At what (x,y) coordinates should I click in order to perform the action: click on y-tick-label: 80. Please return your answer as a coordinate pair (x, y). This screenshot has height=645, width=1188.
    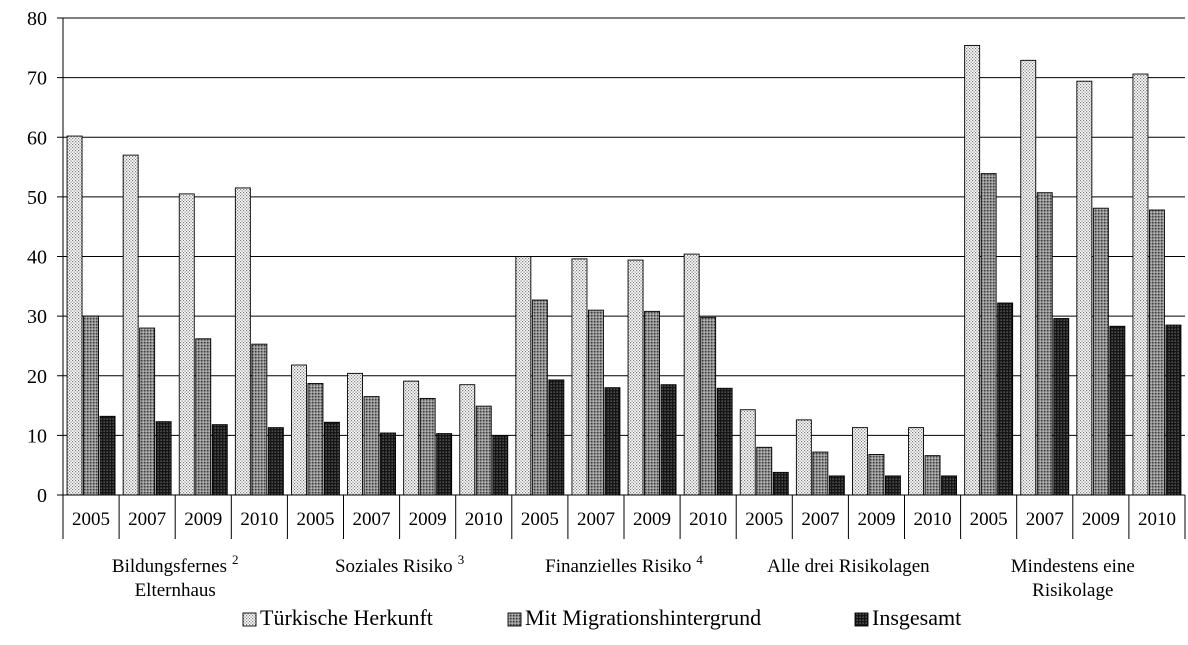
    Looking at the image, I should click on (37, 19).